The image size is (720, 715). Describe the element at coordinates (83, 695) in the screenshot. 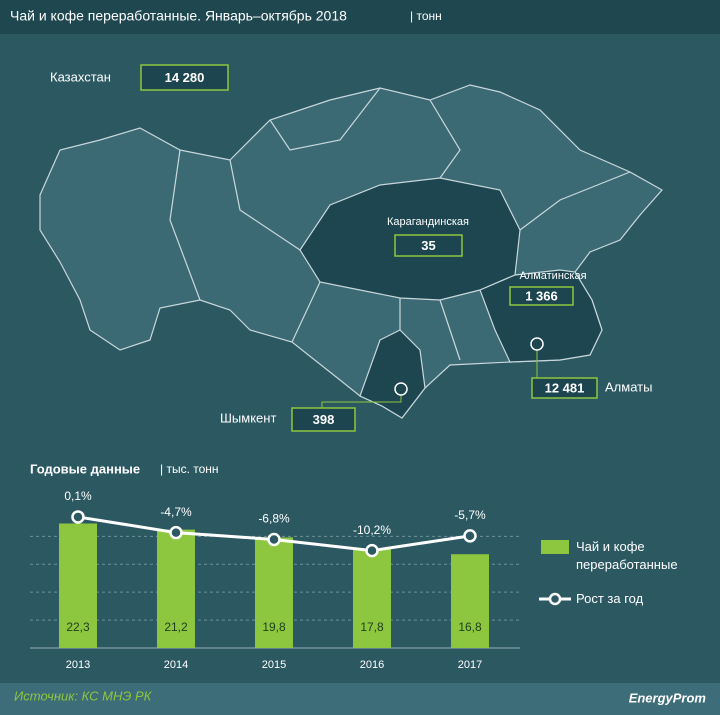

I see `source: Источник: КС МНЭ РК` at that location.